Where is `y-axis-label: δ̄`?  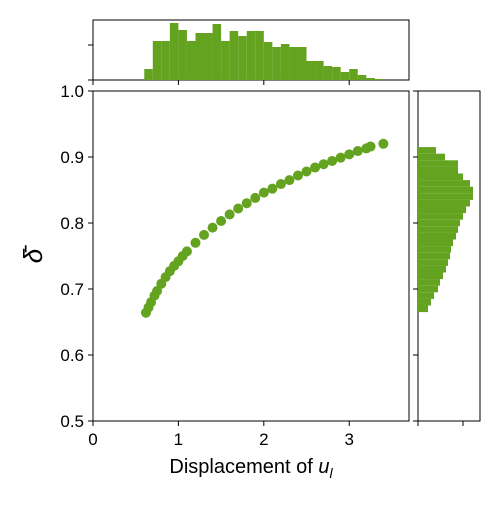
y-axis-label: δ̄ is located at coordinates (33, 254).